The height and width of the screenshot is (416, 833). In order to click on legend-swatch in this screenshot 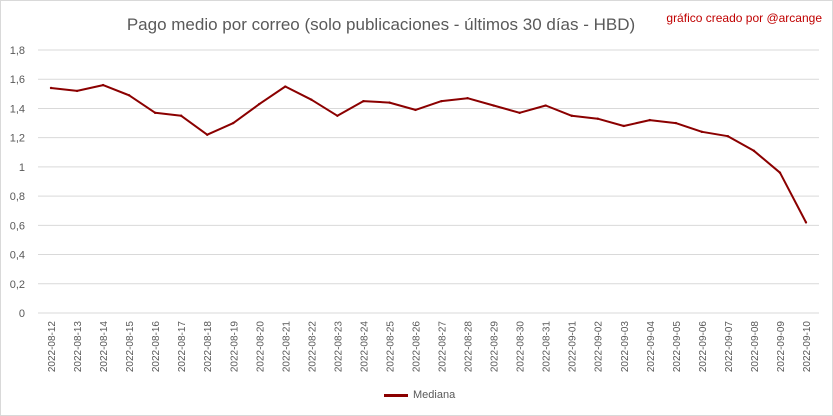, I will do `click(396, 395)`.